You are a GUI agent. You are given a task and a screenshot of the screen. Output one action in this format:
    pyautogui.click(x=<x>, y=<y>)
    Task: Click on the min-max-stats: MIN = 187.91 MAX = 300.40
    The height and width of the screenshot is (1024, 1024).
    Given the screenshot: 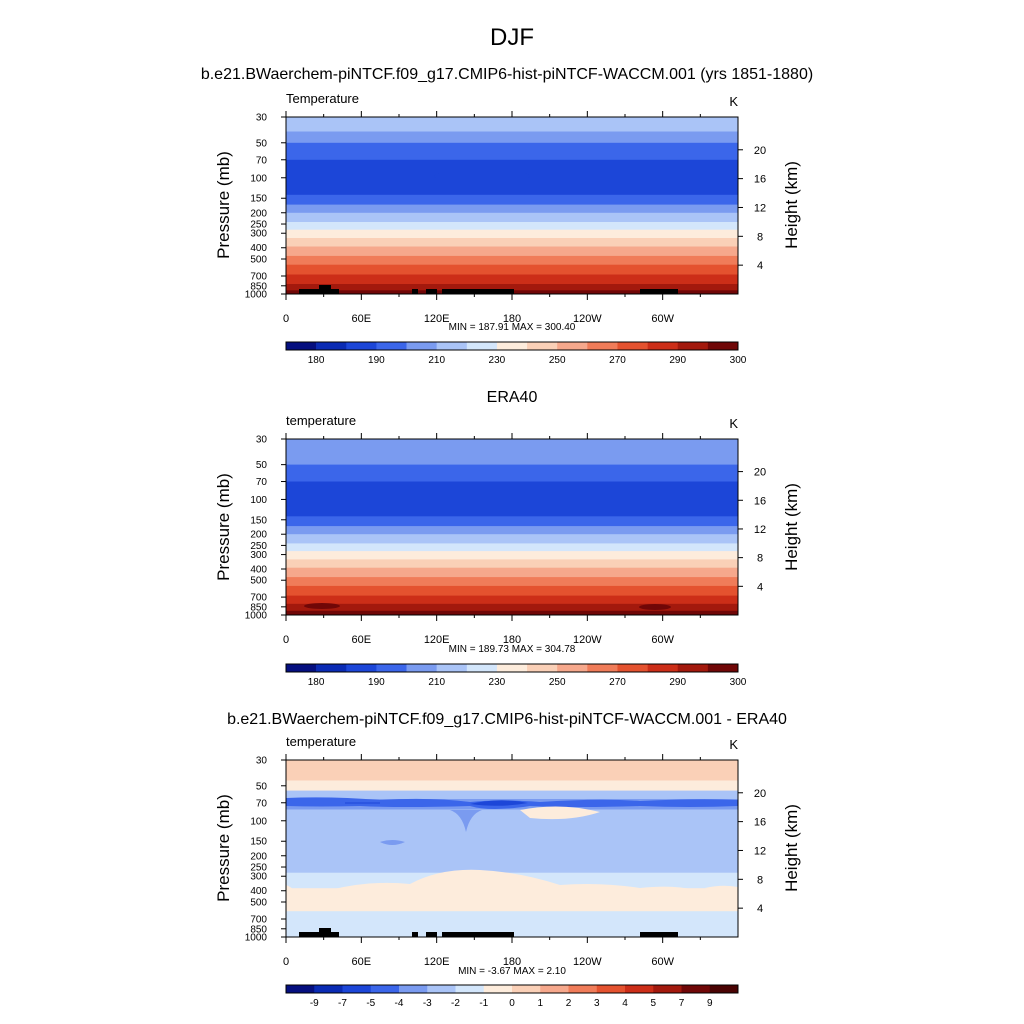 What is the action you would take?
    pyautogui.click(x=512, y=327)
    